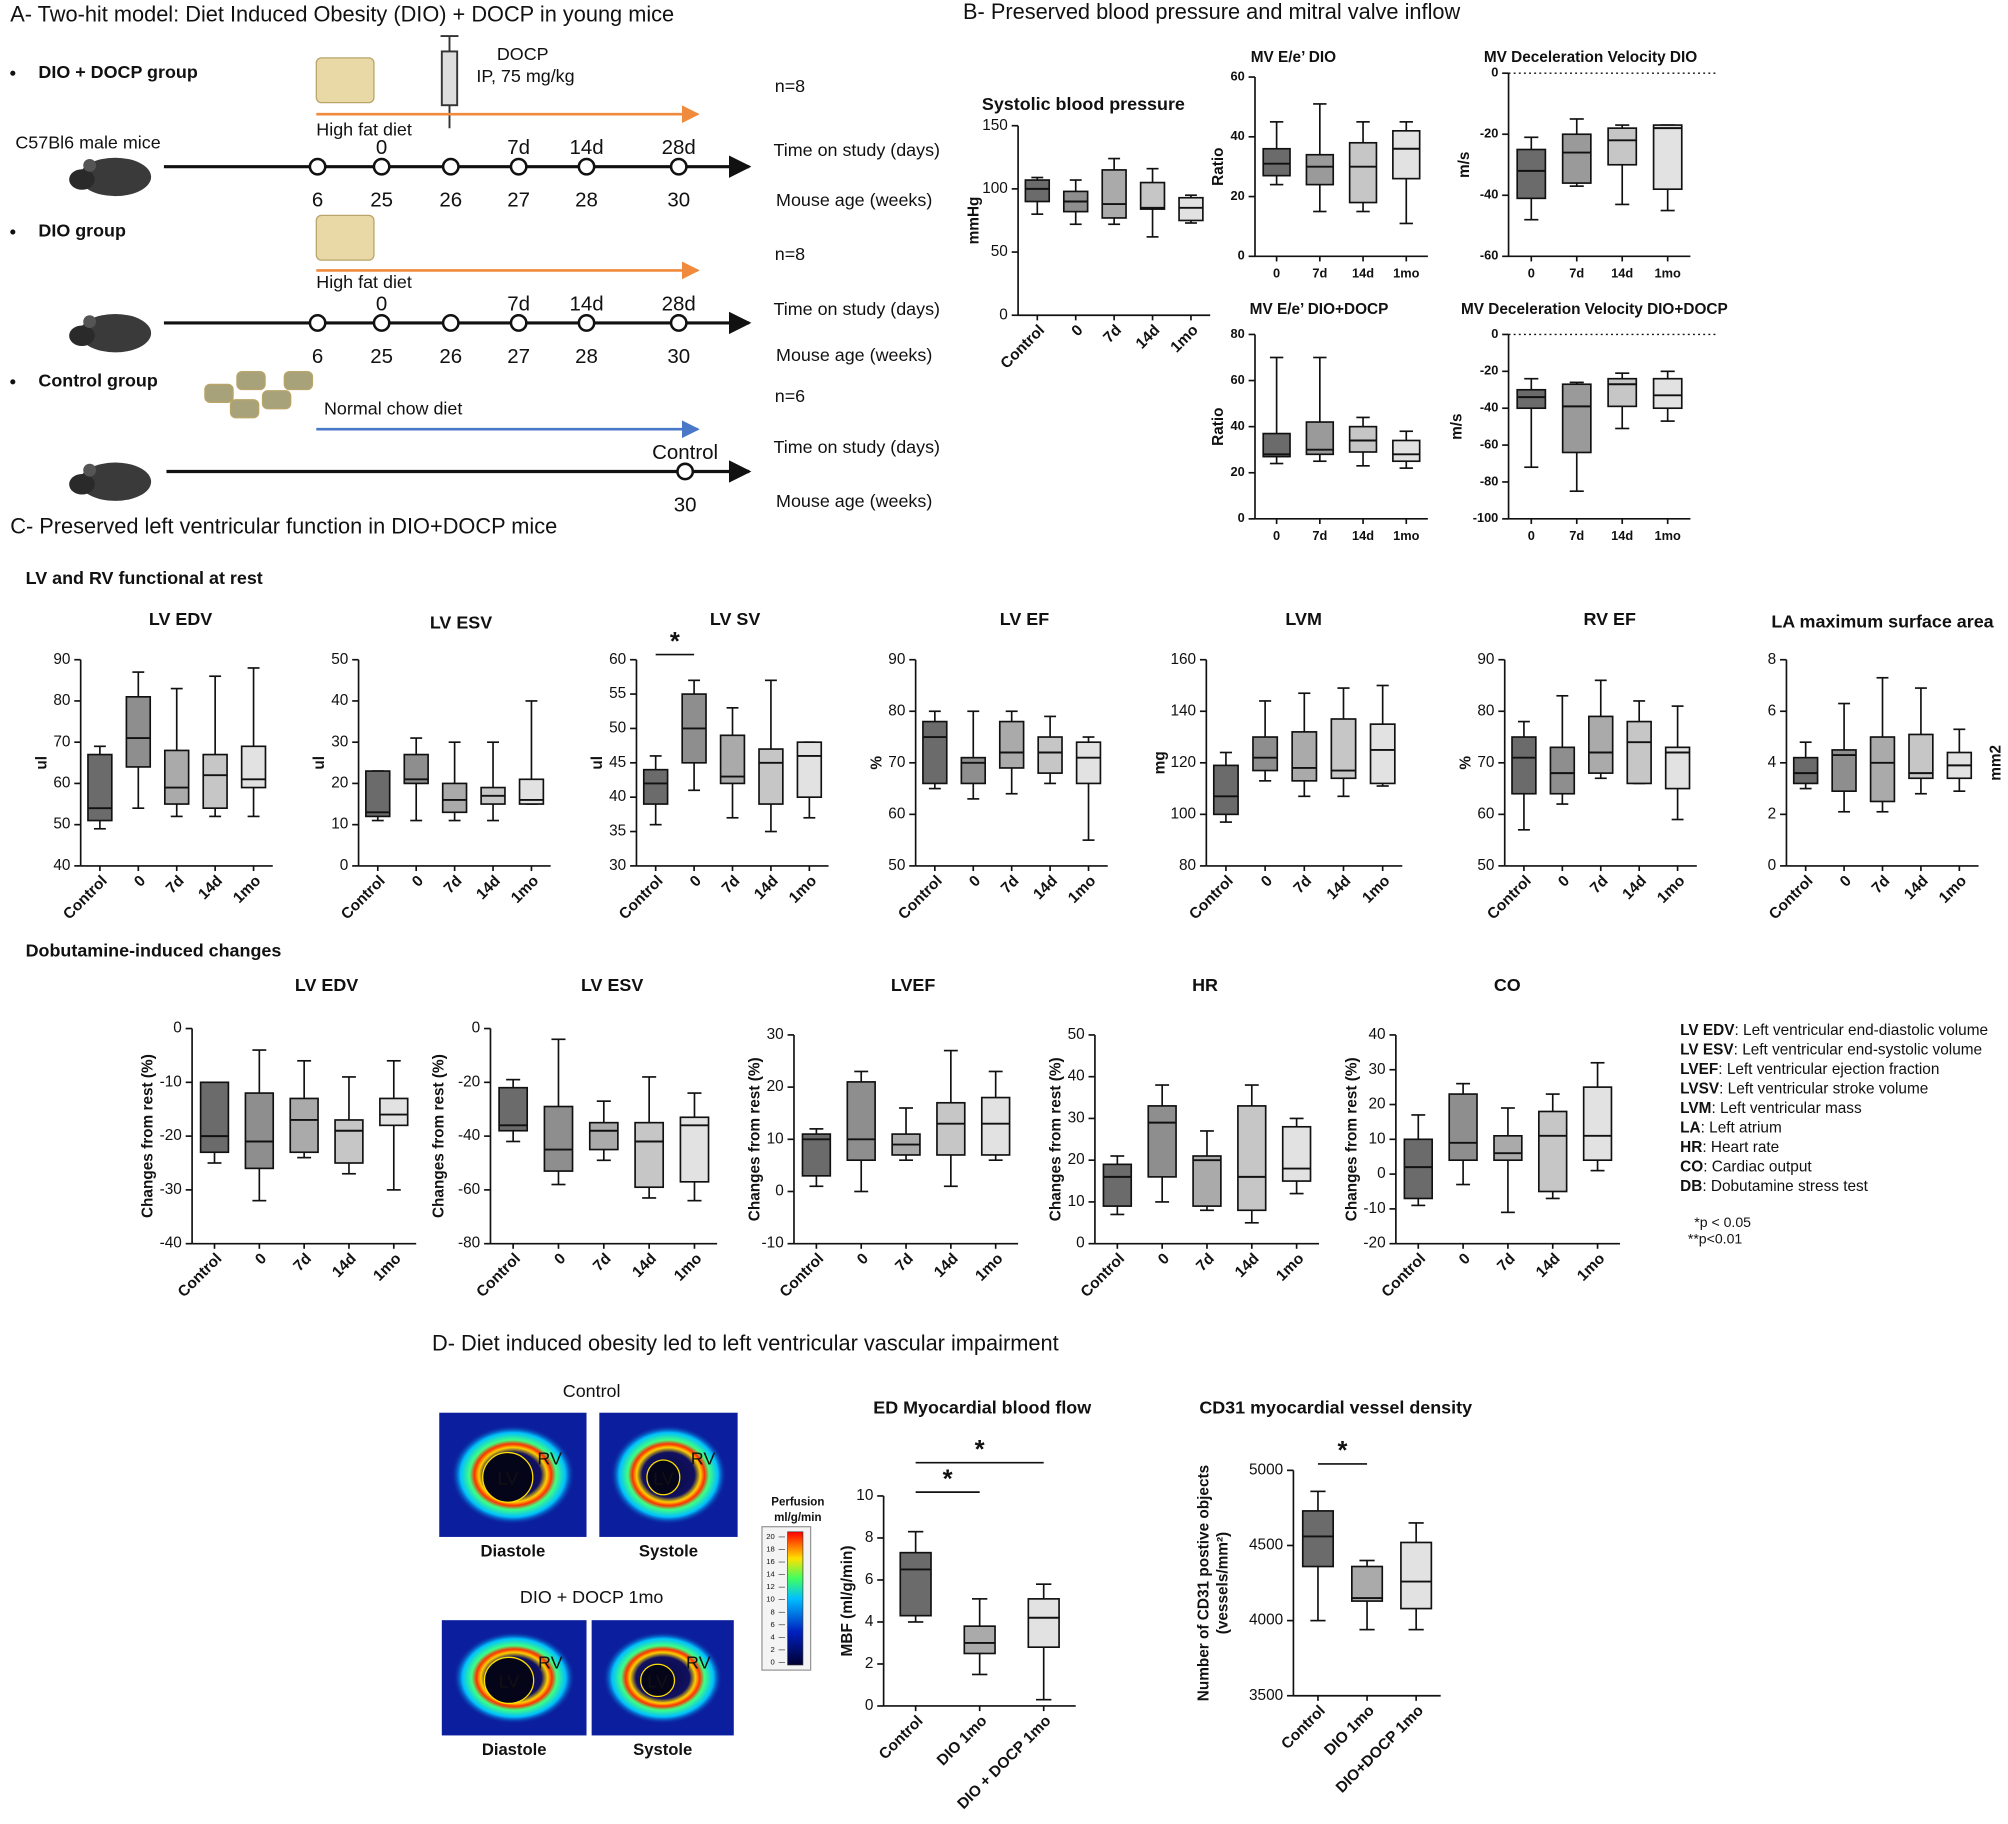 The width and height of the screenshot is (2008, 1824). I want to click on chart-title: LV SV, so click(735, 619).